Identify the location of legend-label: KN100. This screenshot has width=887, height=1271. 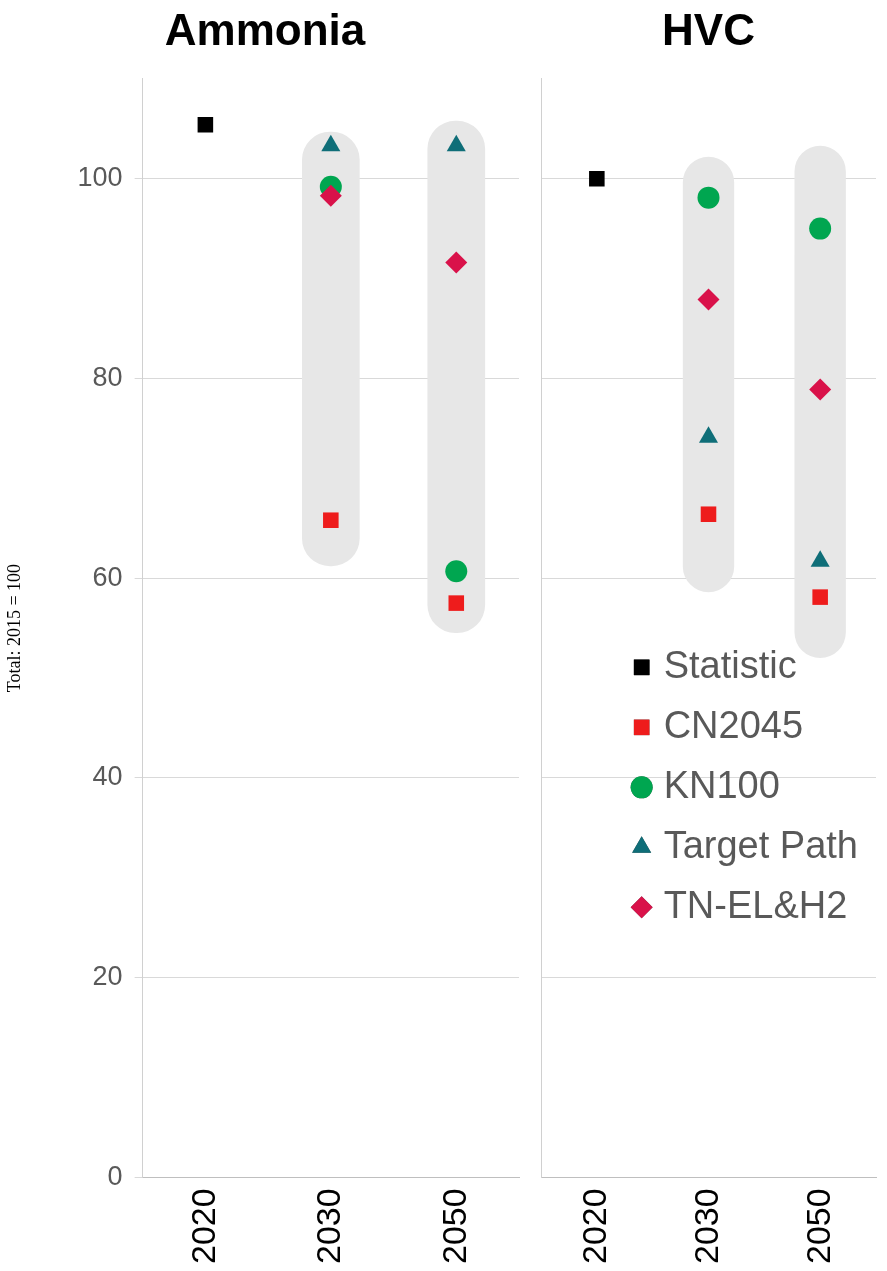
(721, 784).